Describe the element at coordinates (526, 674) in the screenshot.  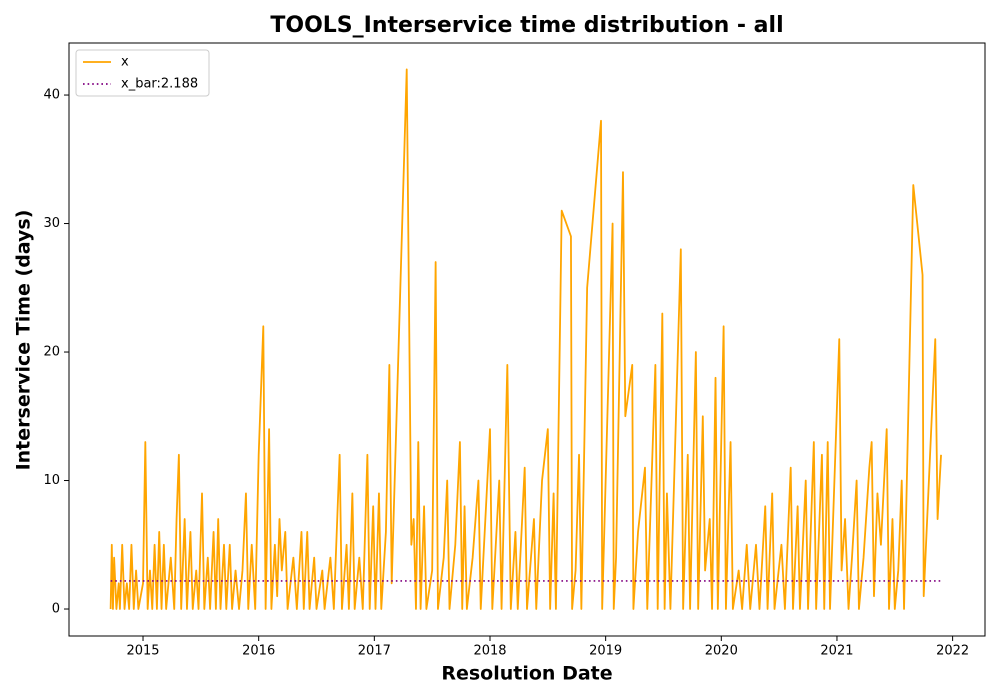
I see `x-axis-label: Resolution Date` at that location.